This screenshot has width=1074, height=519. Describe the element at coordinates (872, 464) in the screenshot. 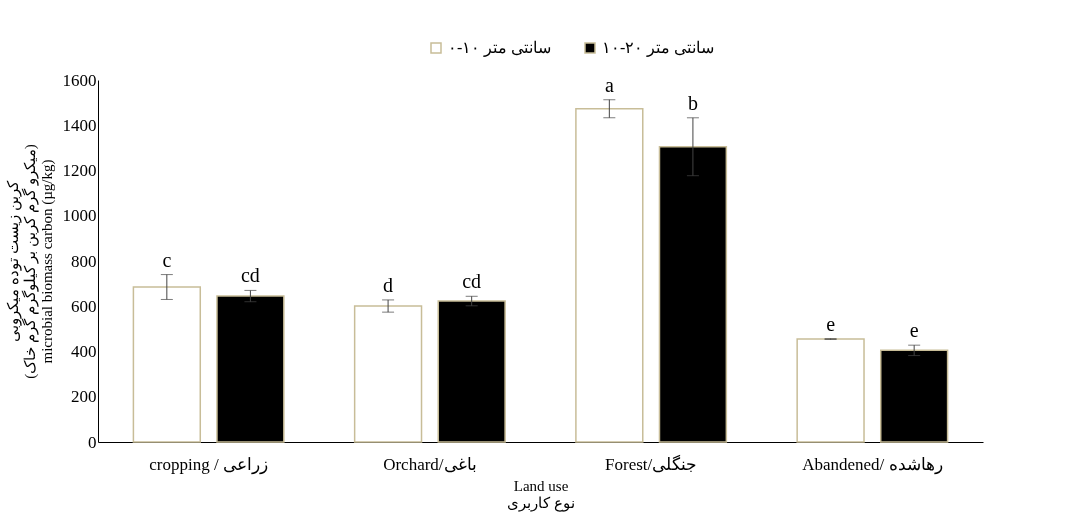

I see `x-tick-label: Abandened/ رهاشده` at that location.